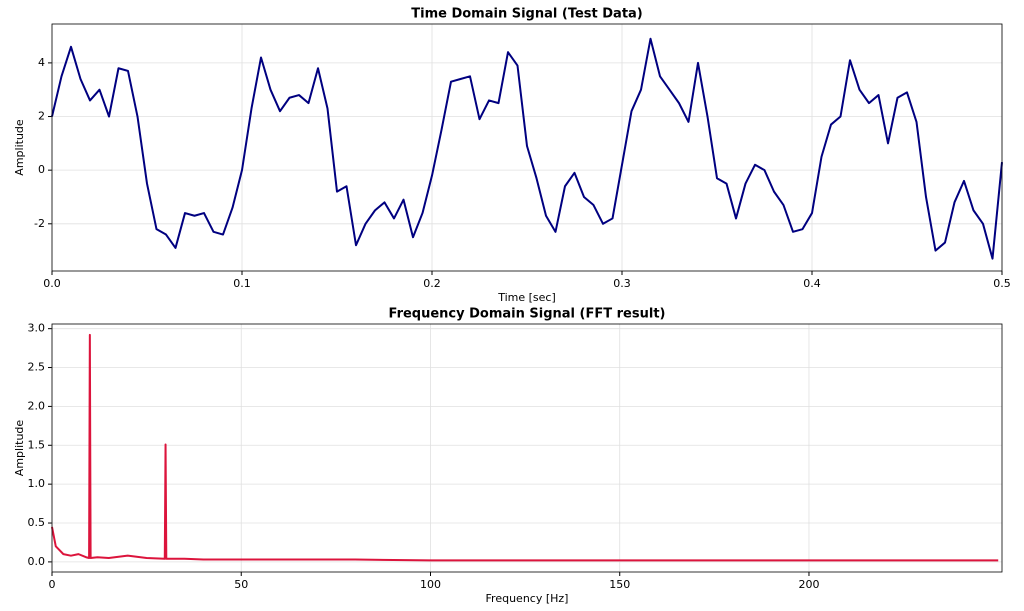 This screenshot has width=1024, height=611. Describe the element at coordinates (527, 314) in the screenshot. I see `chart-title: Frequency Domain Signal (FFT result)` at that location.